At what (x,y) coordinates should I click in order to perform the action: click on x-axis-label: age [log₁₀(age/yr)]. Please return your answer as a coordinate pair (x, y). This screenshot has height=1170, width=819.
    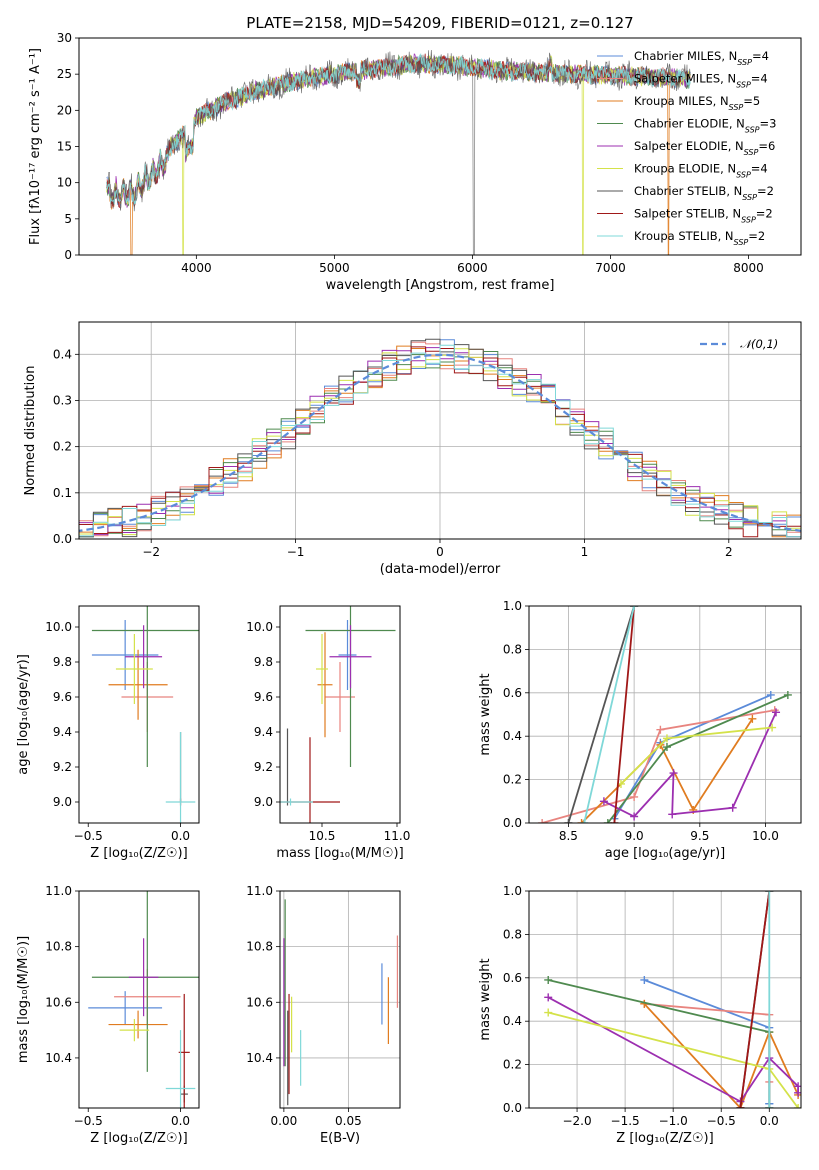
    Looking at the image, I should click on (665, 853).